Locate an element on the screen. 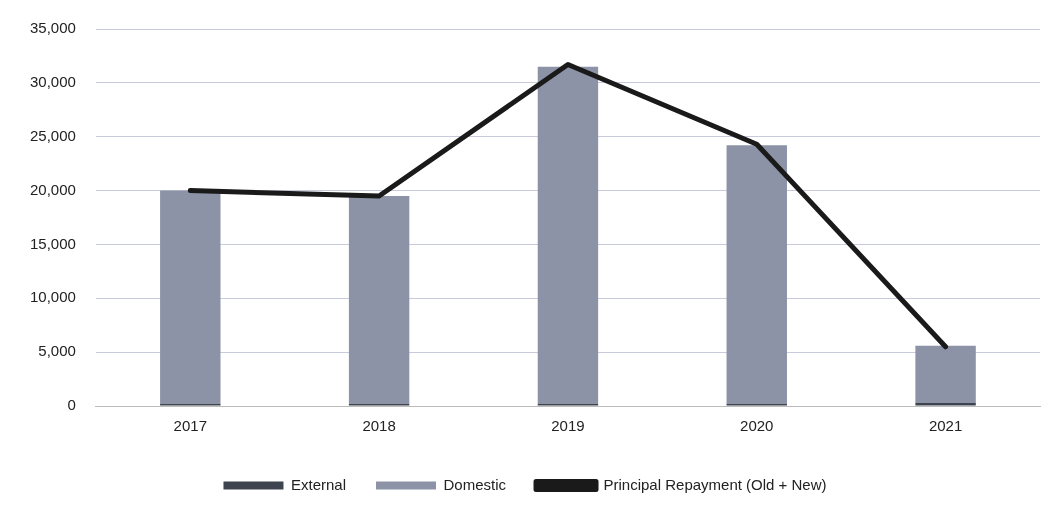  y-tick-label: 20,000 is located at coordinates (52, 189).